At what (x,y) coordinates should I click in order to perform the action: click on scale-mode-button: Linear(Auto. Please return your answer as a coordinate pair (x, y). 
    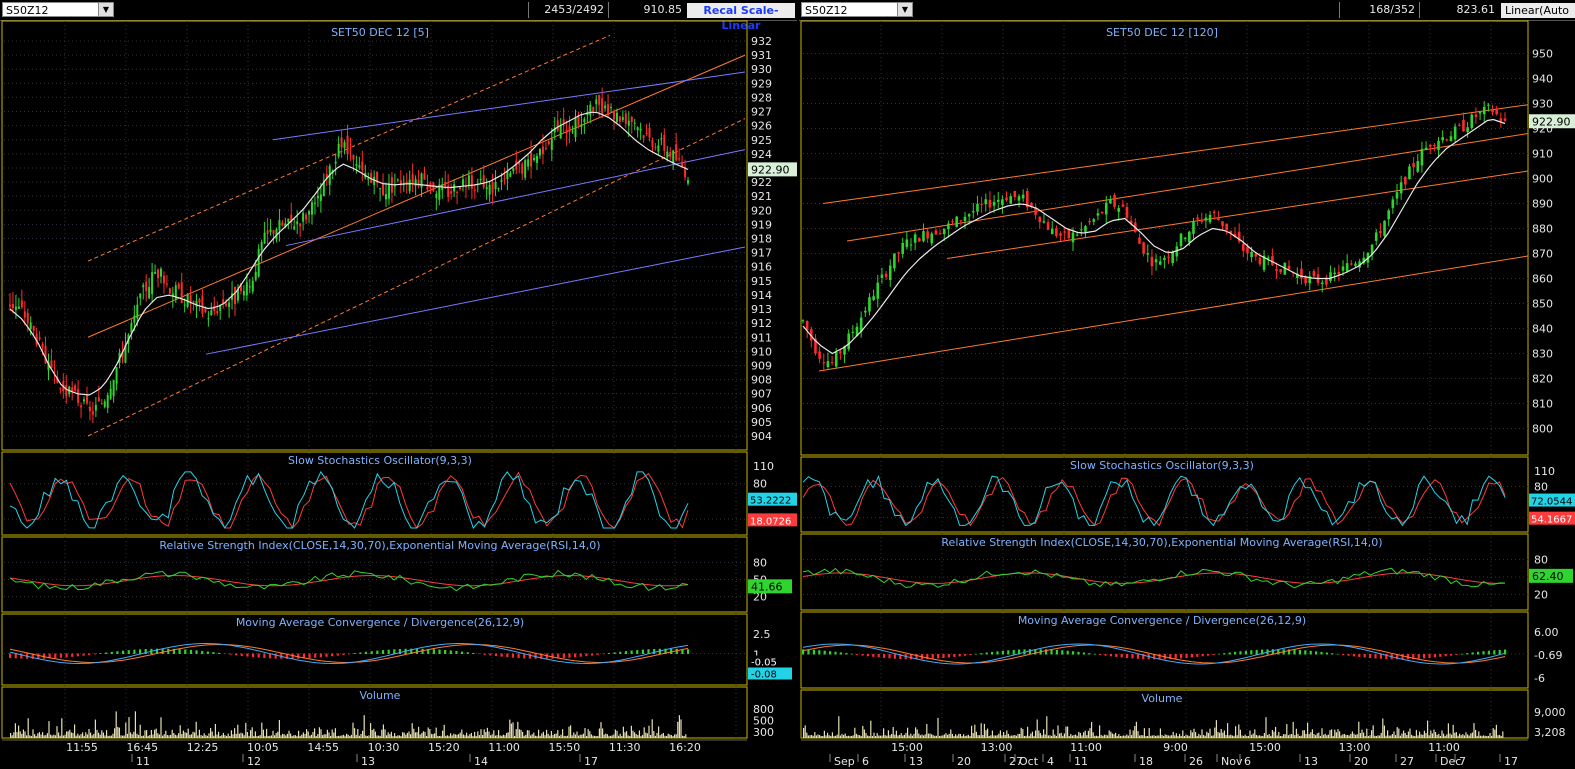
    Looking at the image, I should click on (1538, 10).